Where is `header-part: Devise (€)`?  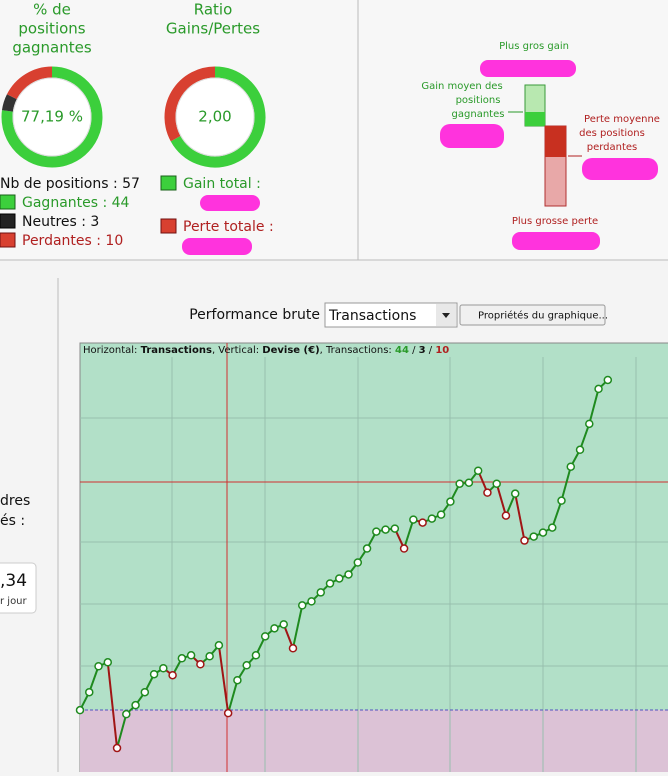 header-part: Devise (€) is located at coordinates (290, 350).